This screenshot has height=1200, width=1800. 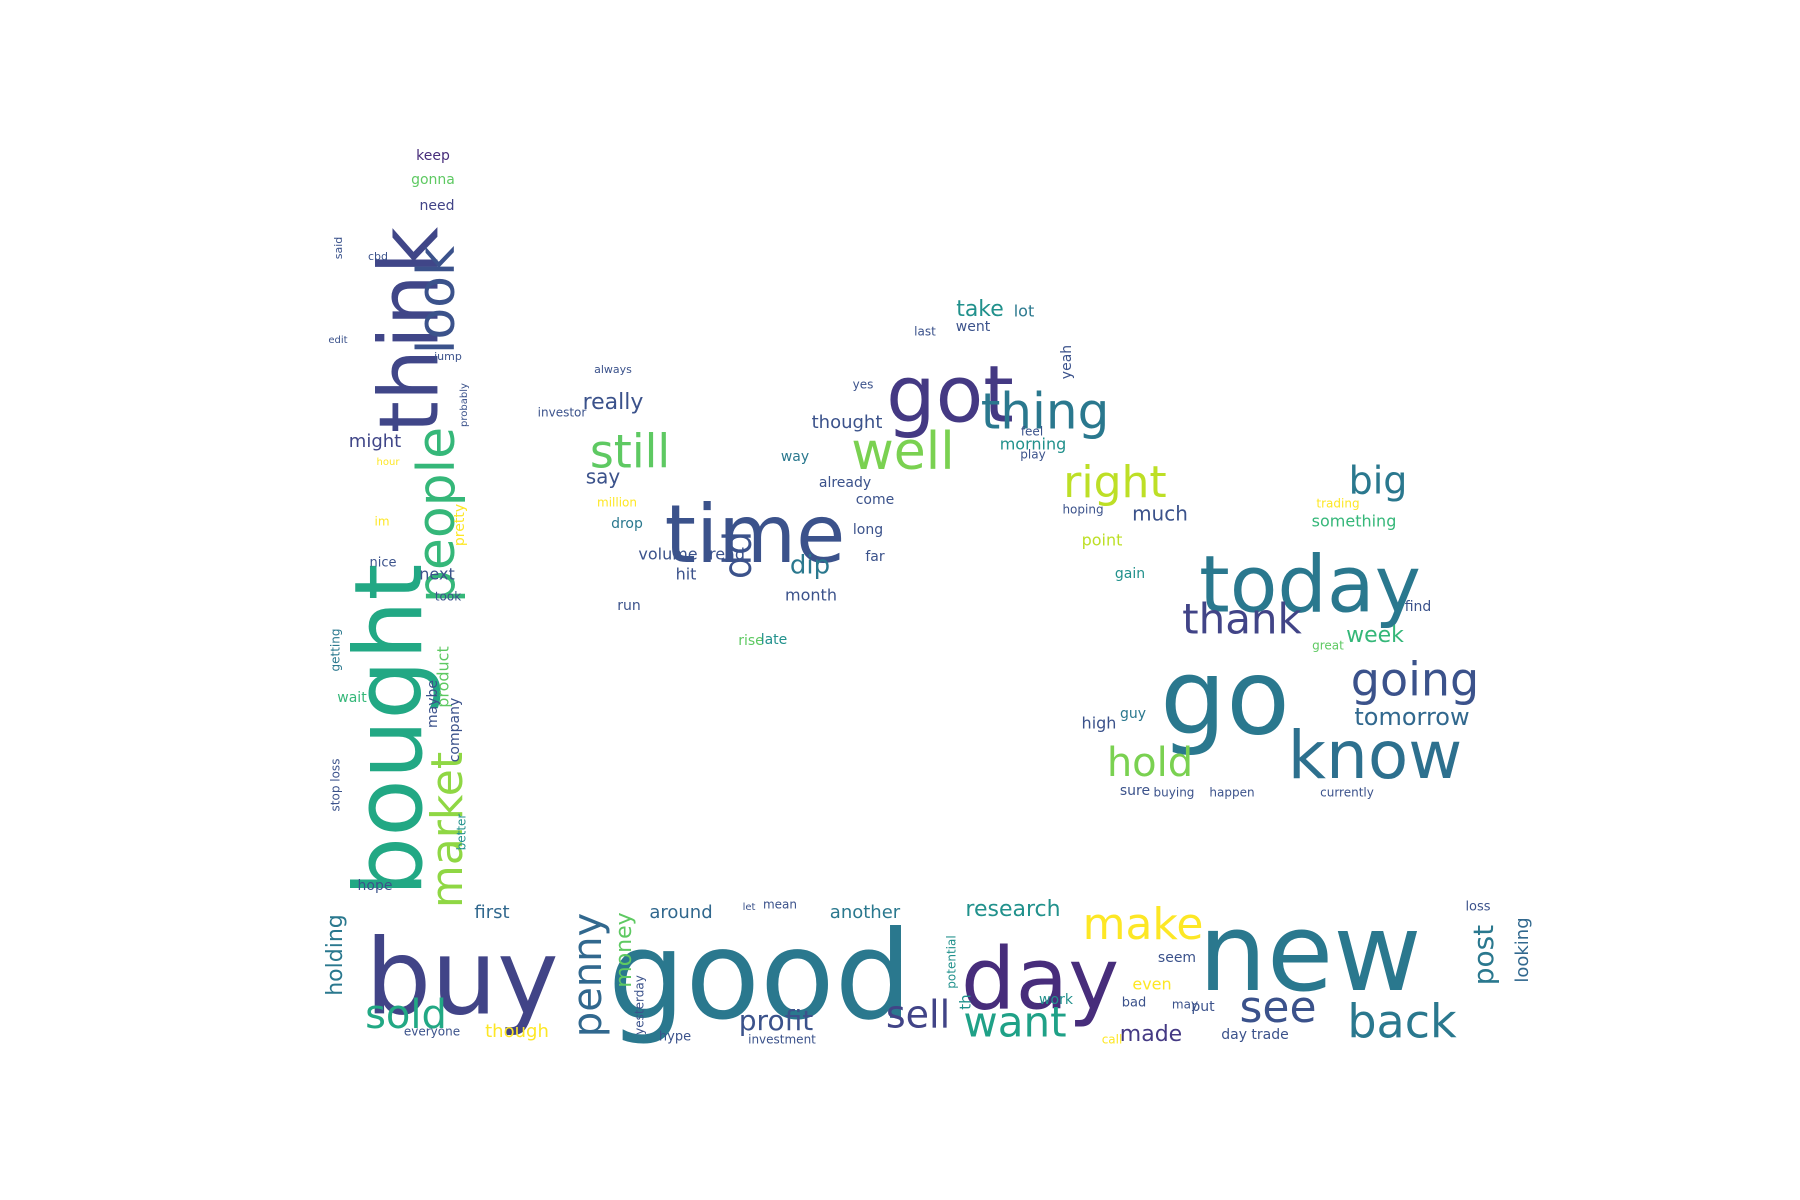 I want to click on word-morning: morning, so click(x=1033, y=444).